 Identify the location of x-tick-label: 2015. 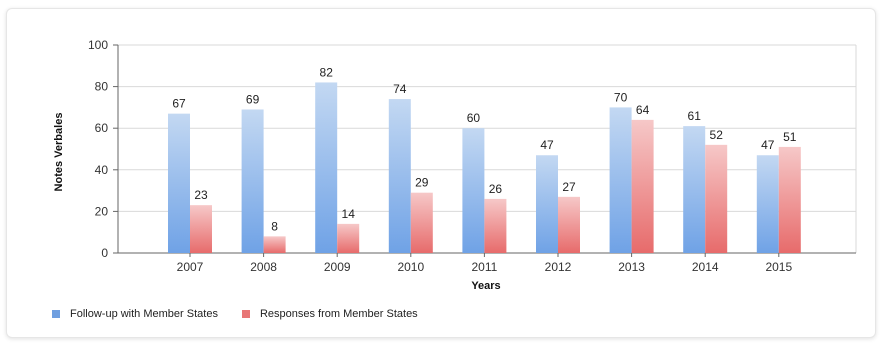
(778, 267).